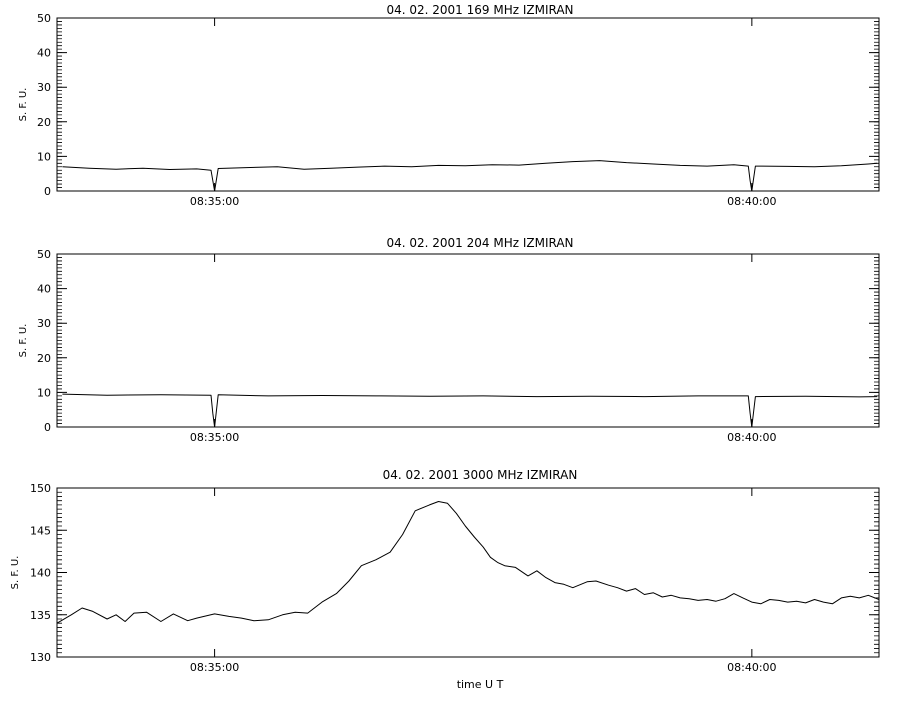 Image resolution: width=900 pixels, height=705 pixels. I want to click on y-tick-label: 145, so click(40, 530).